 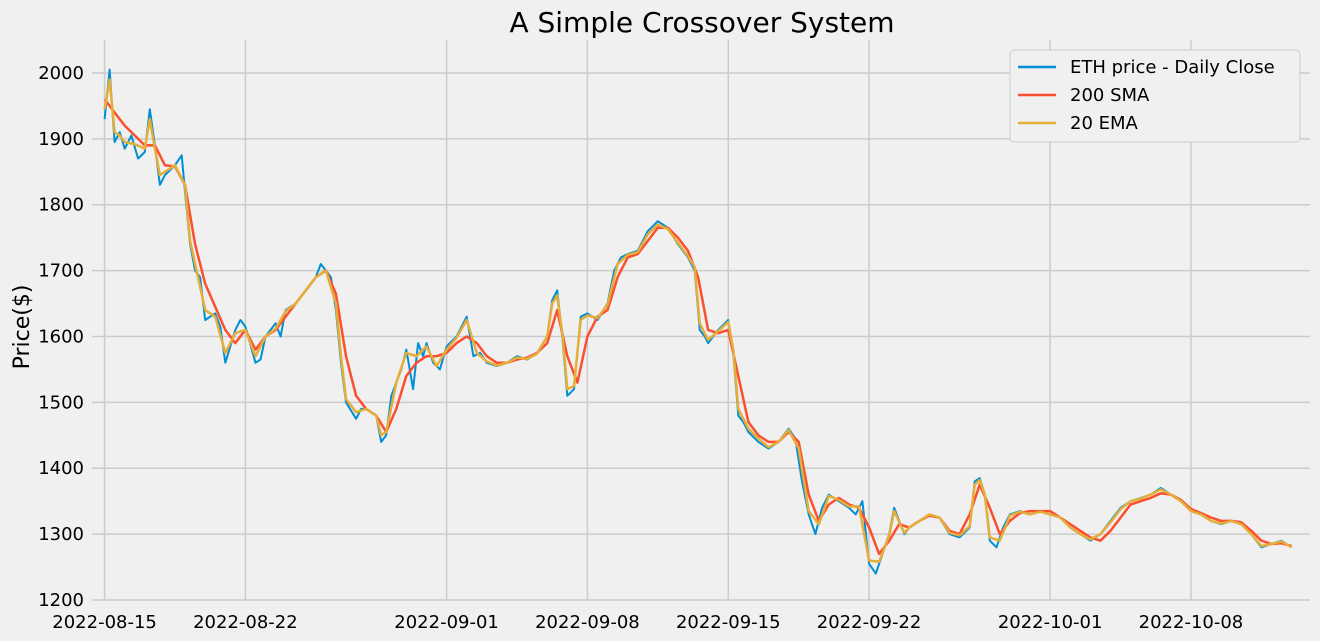 I want to click on y-tick-label: 1600, so click(x=61, y=336).